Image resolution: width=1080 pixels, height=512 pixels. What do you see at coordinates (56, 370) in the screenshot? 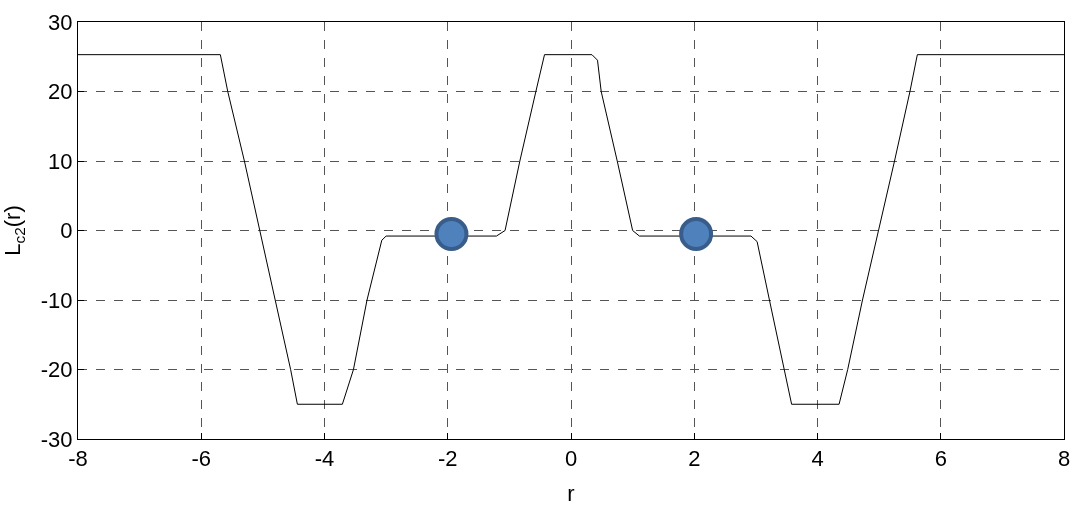
I see `y-tick-label: -20` at bounding box center [56, 370].